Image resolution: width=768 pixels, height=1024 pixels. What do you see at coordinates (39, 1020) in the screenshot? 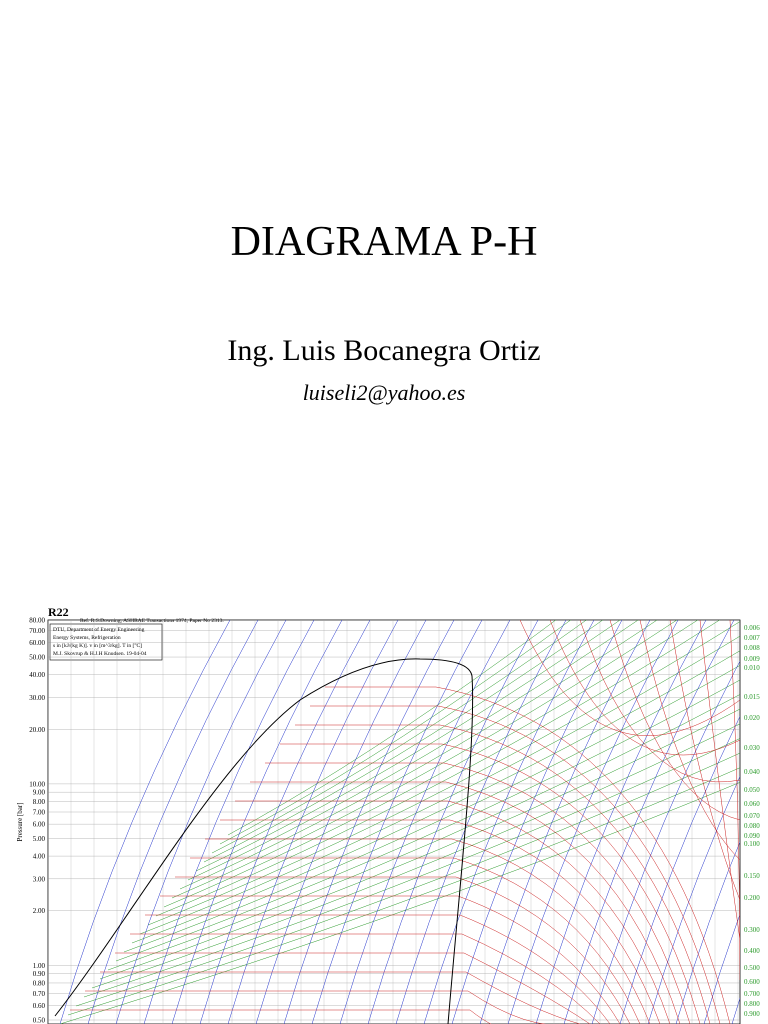
I see `y-tick-label: 0.50` at bounding box center [39, 1020].